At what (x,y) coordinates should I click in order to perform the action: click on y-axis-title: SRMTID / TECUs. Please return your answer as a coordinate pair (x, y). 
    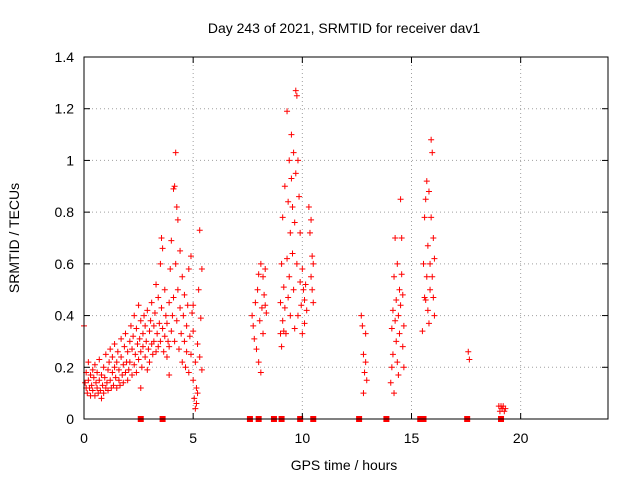
    Looking at the image, I should click on (14, 238).